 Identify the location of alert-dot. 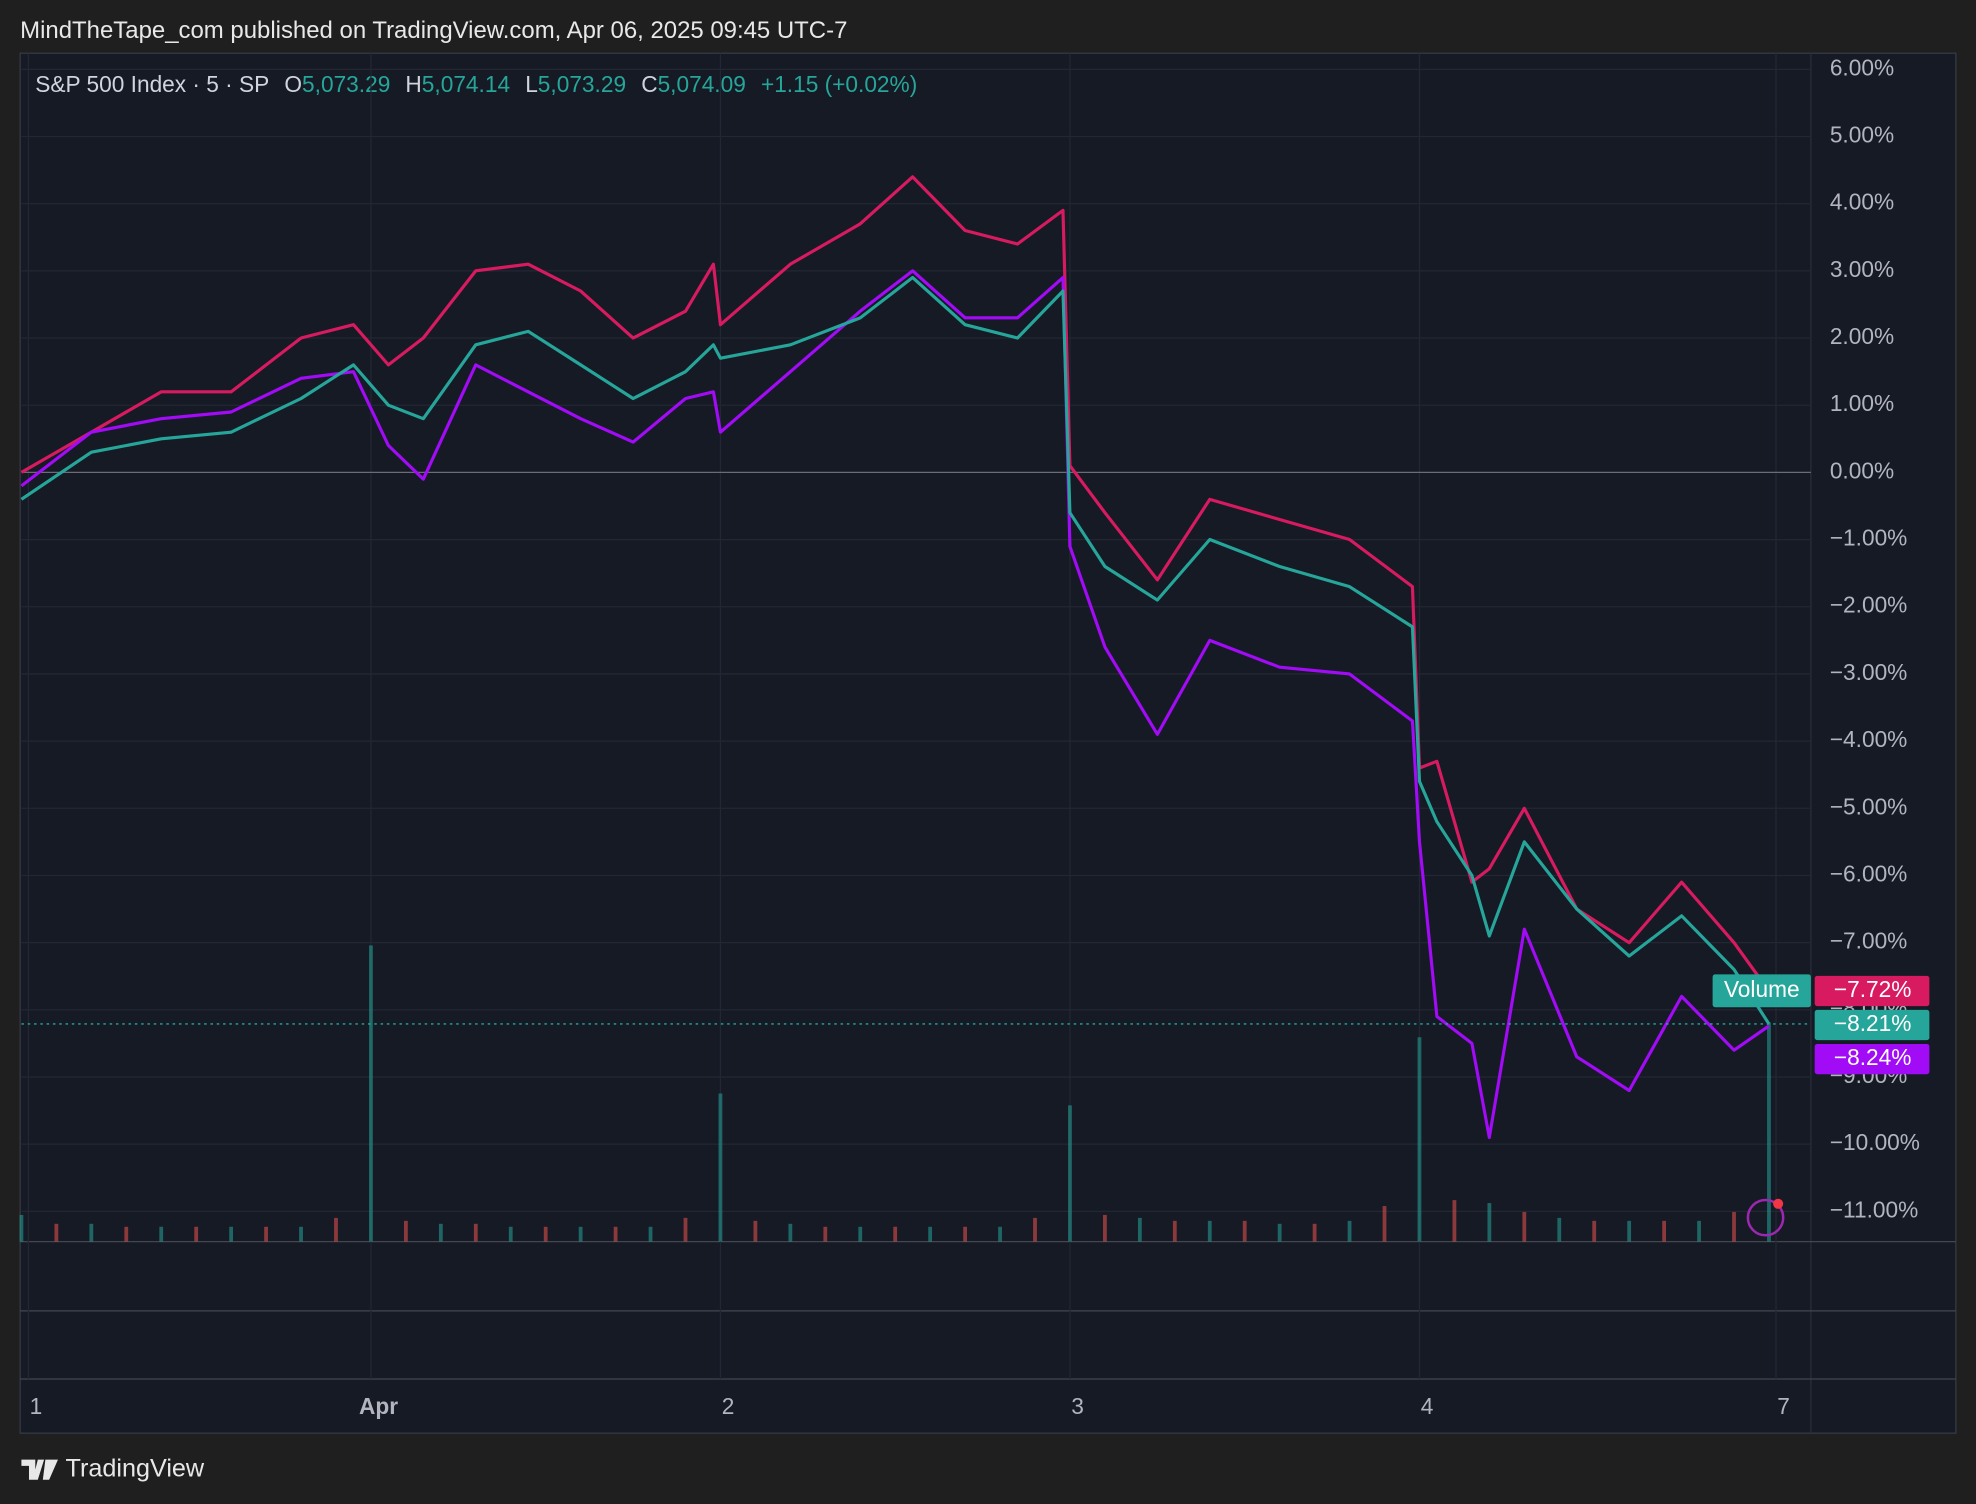
(1778, 1203).